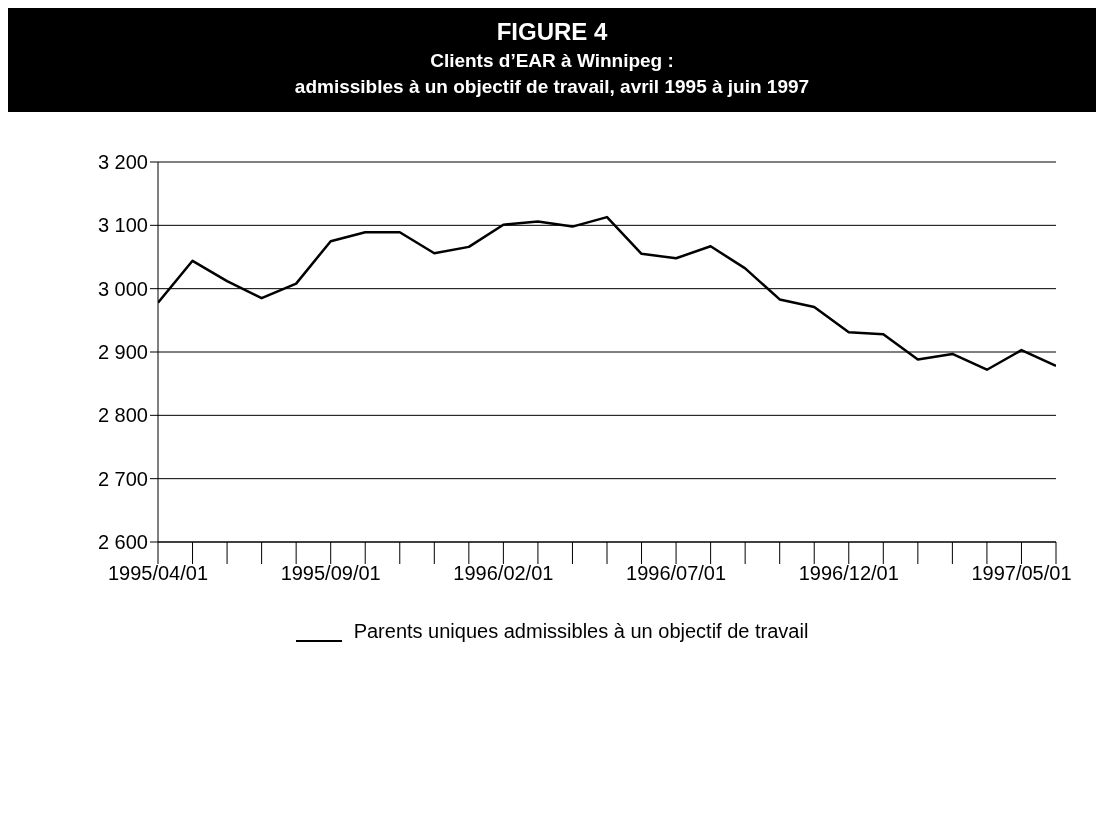  I want to click on y-tick-label: 2 900, so click(122, 352).